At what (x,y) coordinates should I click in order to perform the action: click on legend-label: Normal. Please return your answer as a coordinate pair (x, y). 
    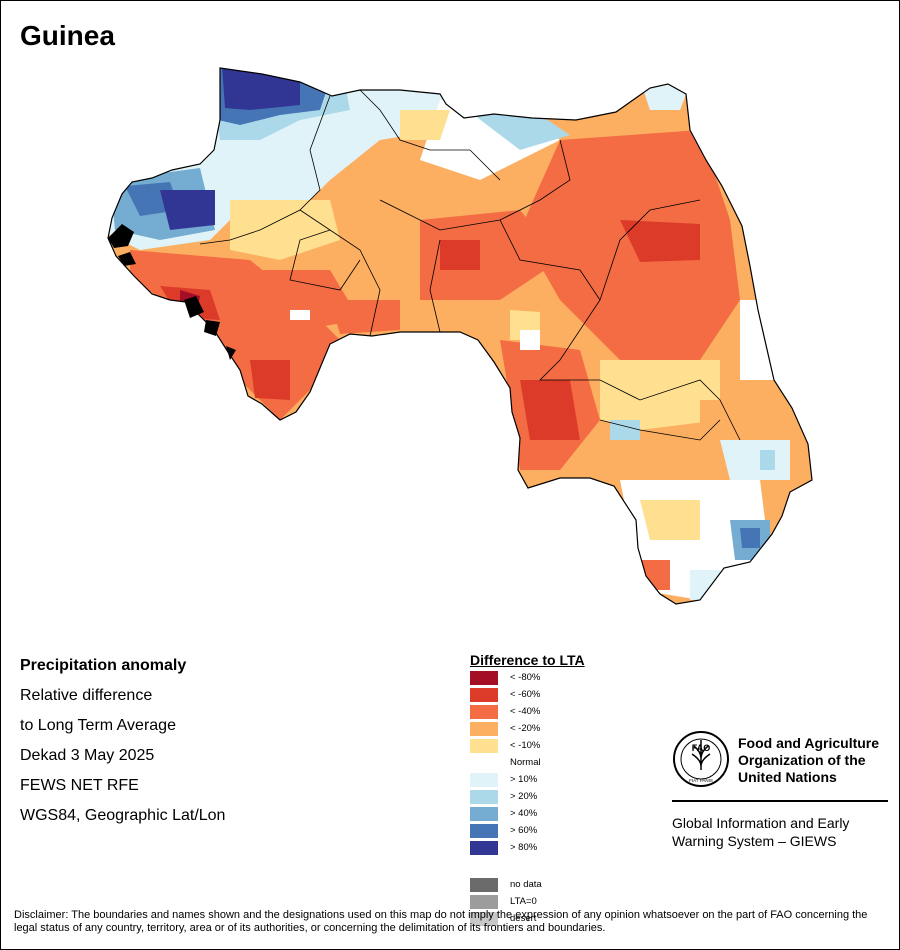
    Looking at the image, I should click on (525, 762).